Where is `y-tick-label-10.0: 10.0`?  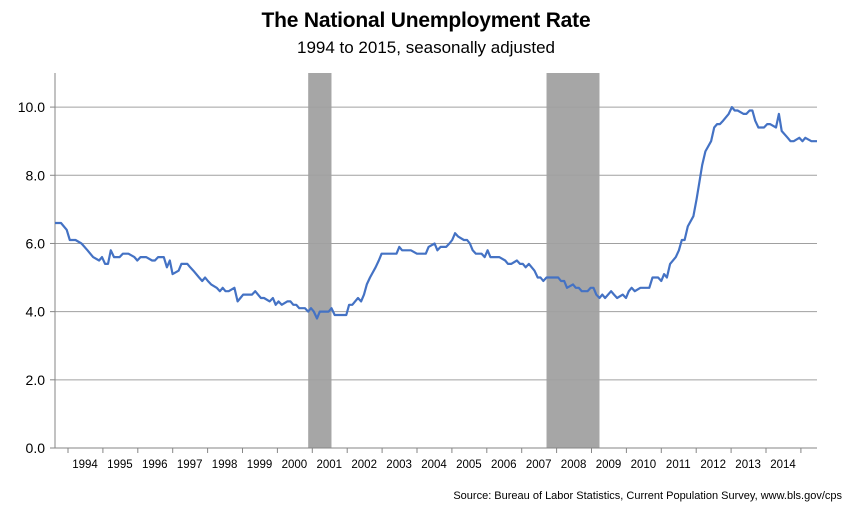
y-tick-label-10.0: 10.0 is located at coordinates (31, 107).